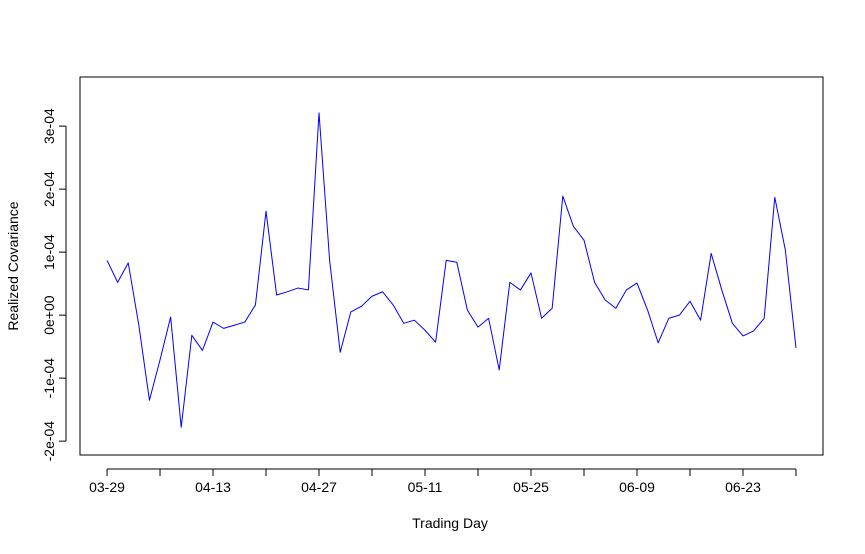  I want to click on y-axis-title: Realized Covariance, so click(13, 265).